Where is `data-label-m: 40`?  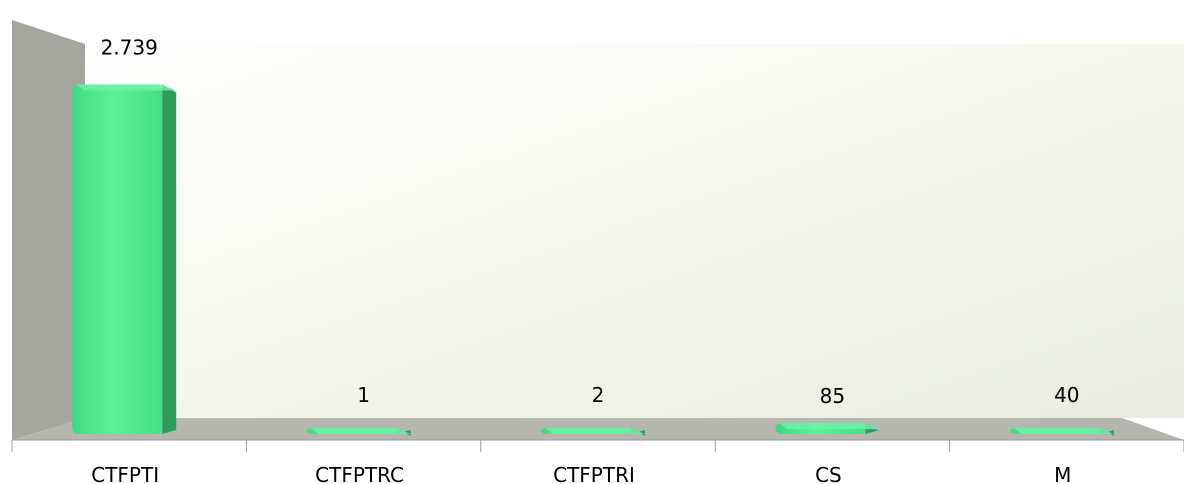
data-label-m: 40 is located at coordinates (1066, 395).